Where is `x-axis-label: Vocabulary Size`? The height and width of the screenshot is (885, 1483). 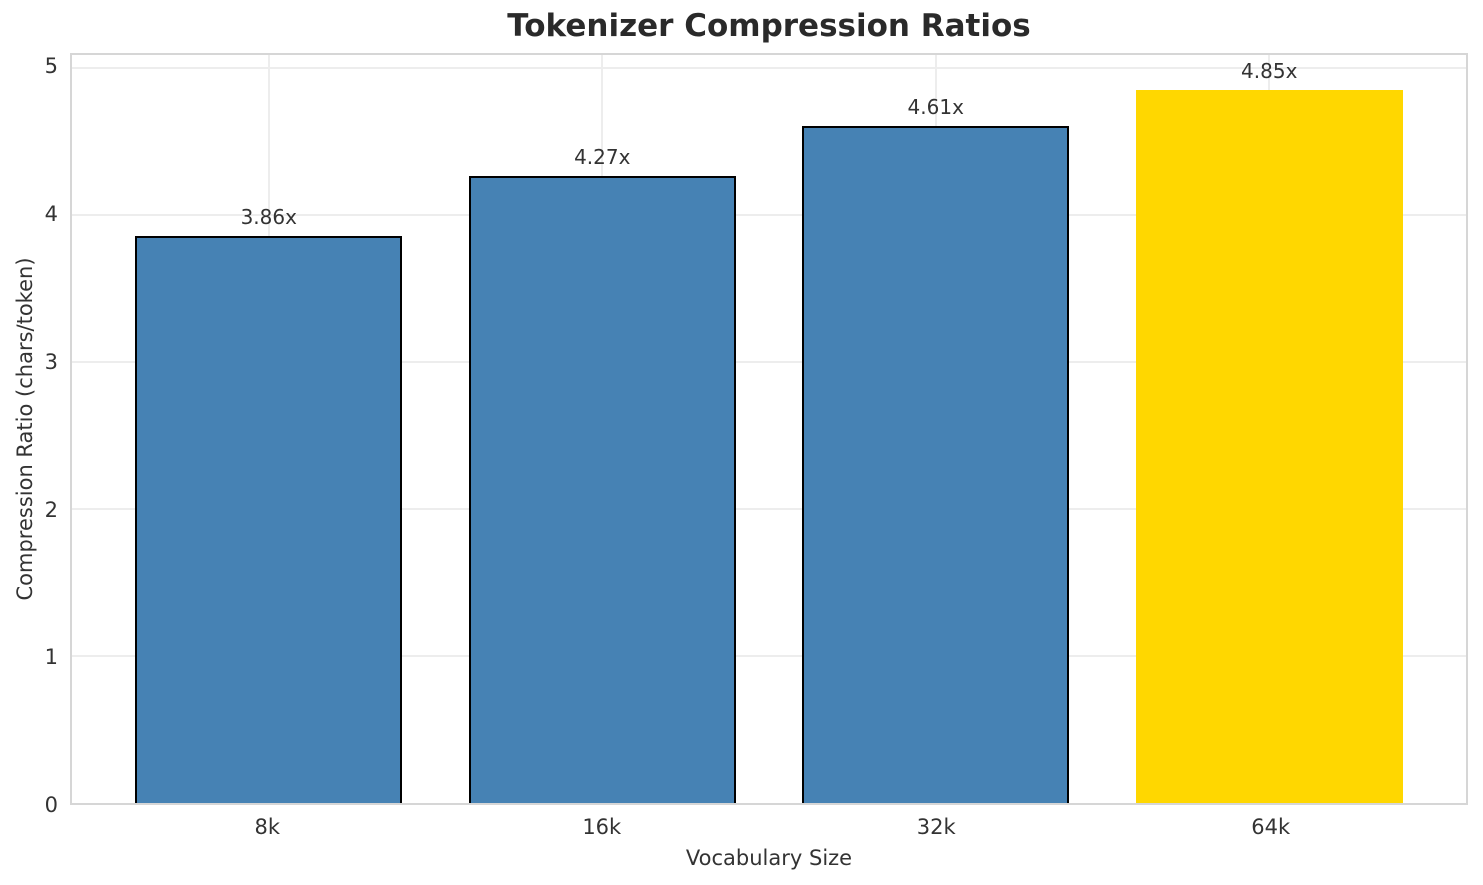
x-axis-label: Vocabulary Size is located at coordinates (769, 858).